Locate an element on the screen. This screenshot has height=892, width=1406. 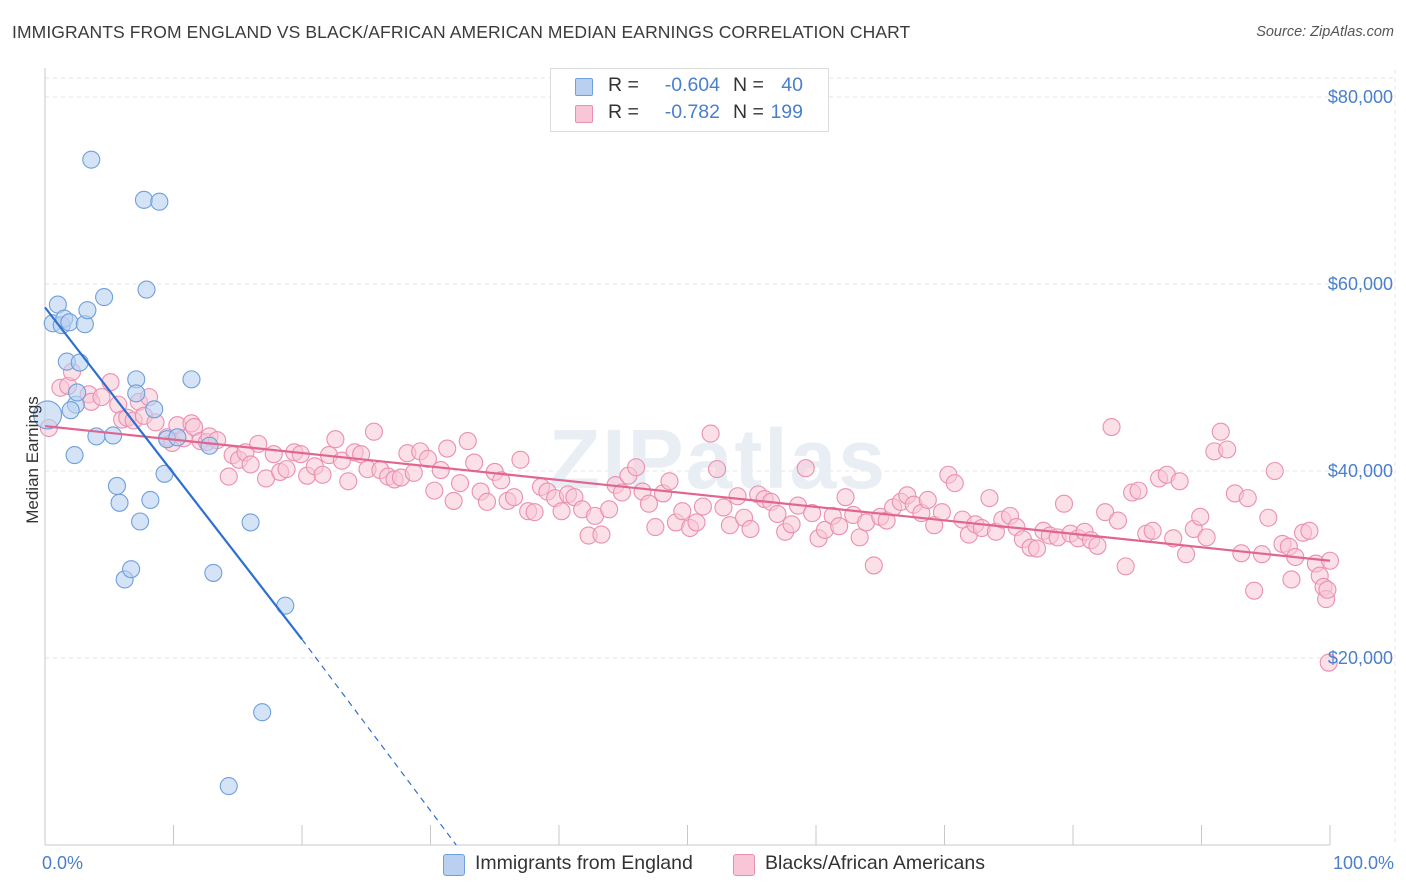
y-axis-title: Median Earnings is located at coordinates (32, 460).